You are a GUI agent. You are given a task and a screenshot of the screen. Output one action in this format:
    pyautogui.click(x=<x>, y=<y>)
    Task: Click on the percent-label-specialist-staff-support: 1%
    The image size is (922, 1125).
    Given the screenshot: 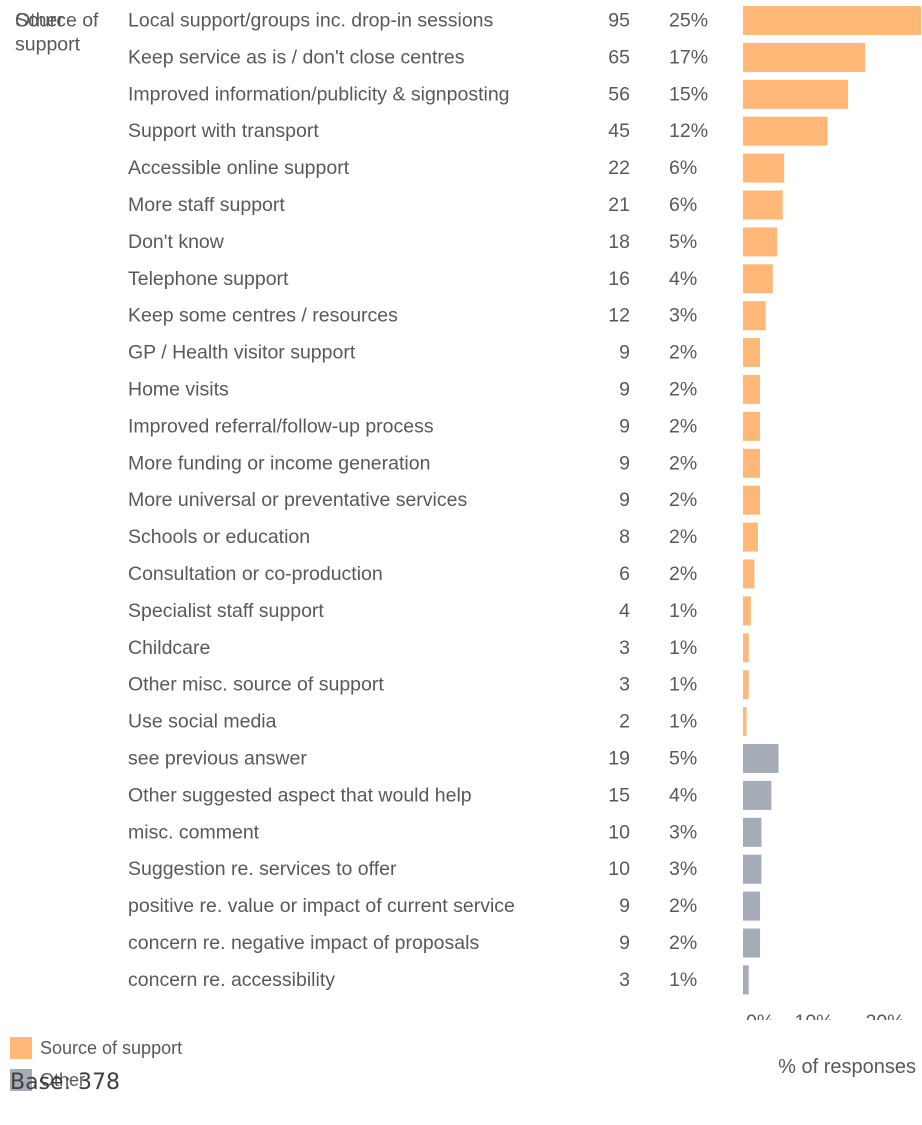 What is the action you would take?
    pyautogui.click(x=683, y=611)
    